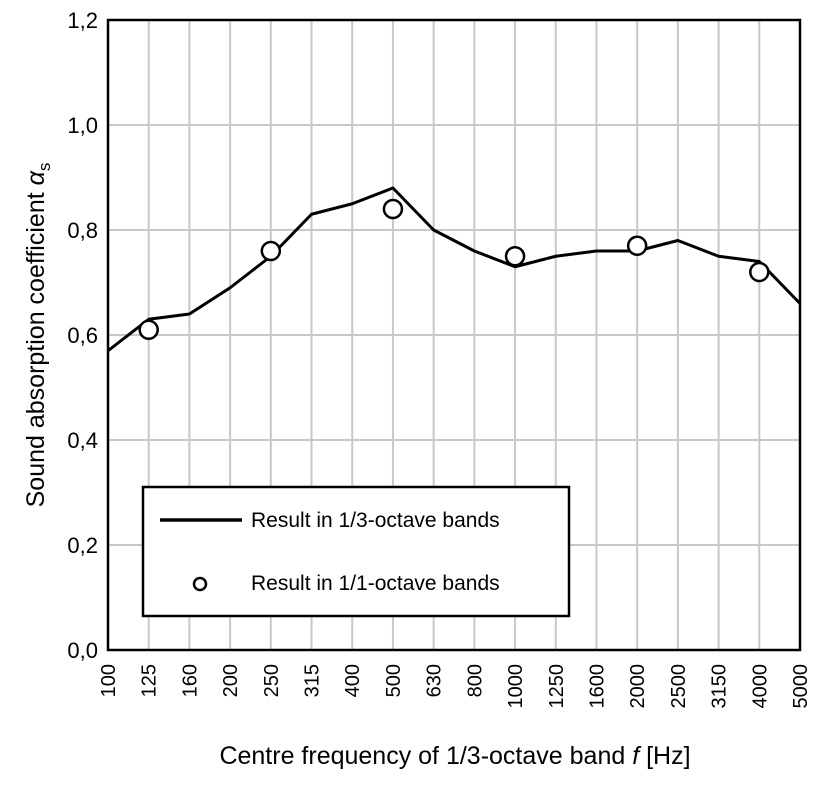  I want to click on y-tick-label: 0,6, so click(82, 335).